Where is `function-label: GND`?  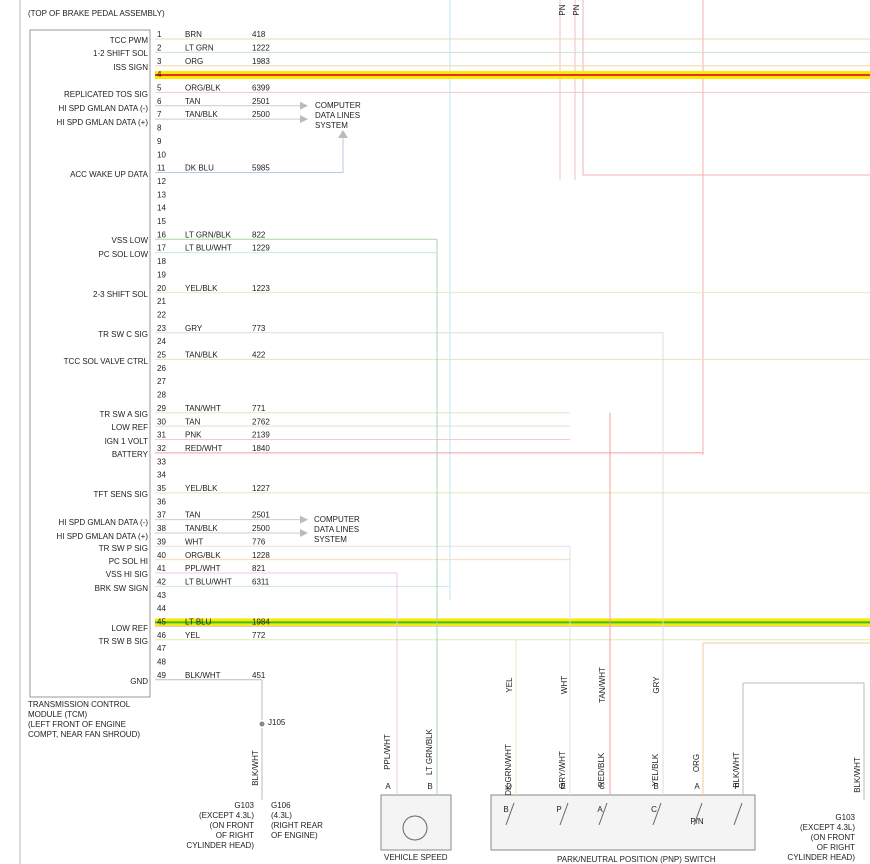 function-label: GND is located at coordinates (139, 681).